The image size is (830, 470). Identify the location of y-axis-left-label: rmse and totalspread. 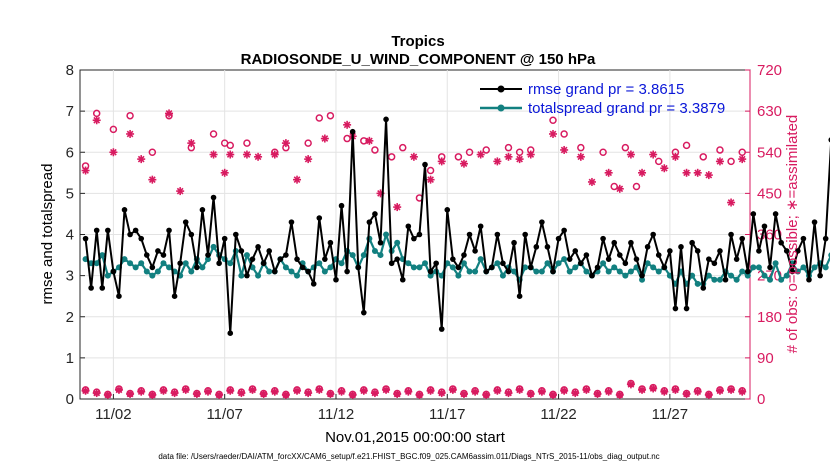
(47, 234).